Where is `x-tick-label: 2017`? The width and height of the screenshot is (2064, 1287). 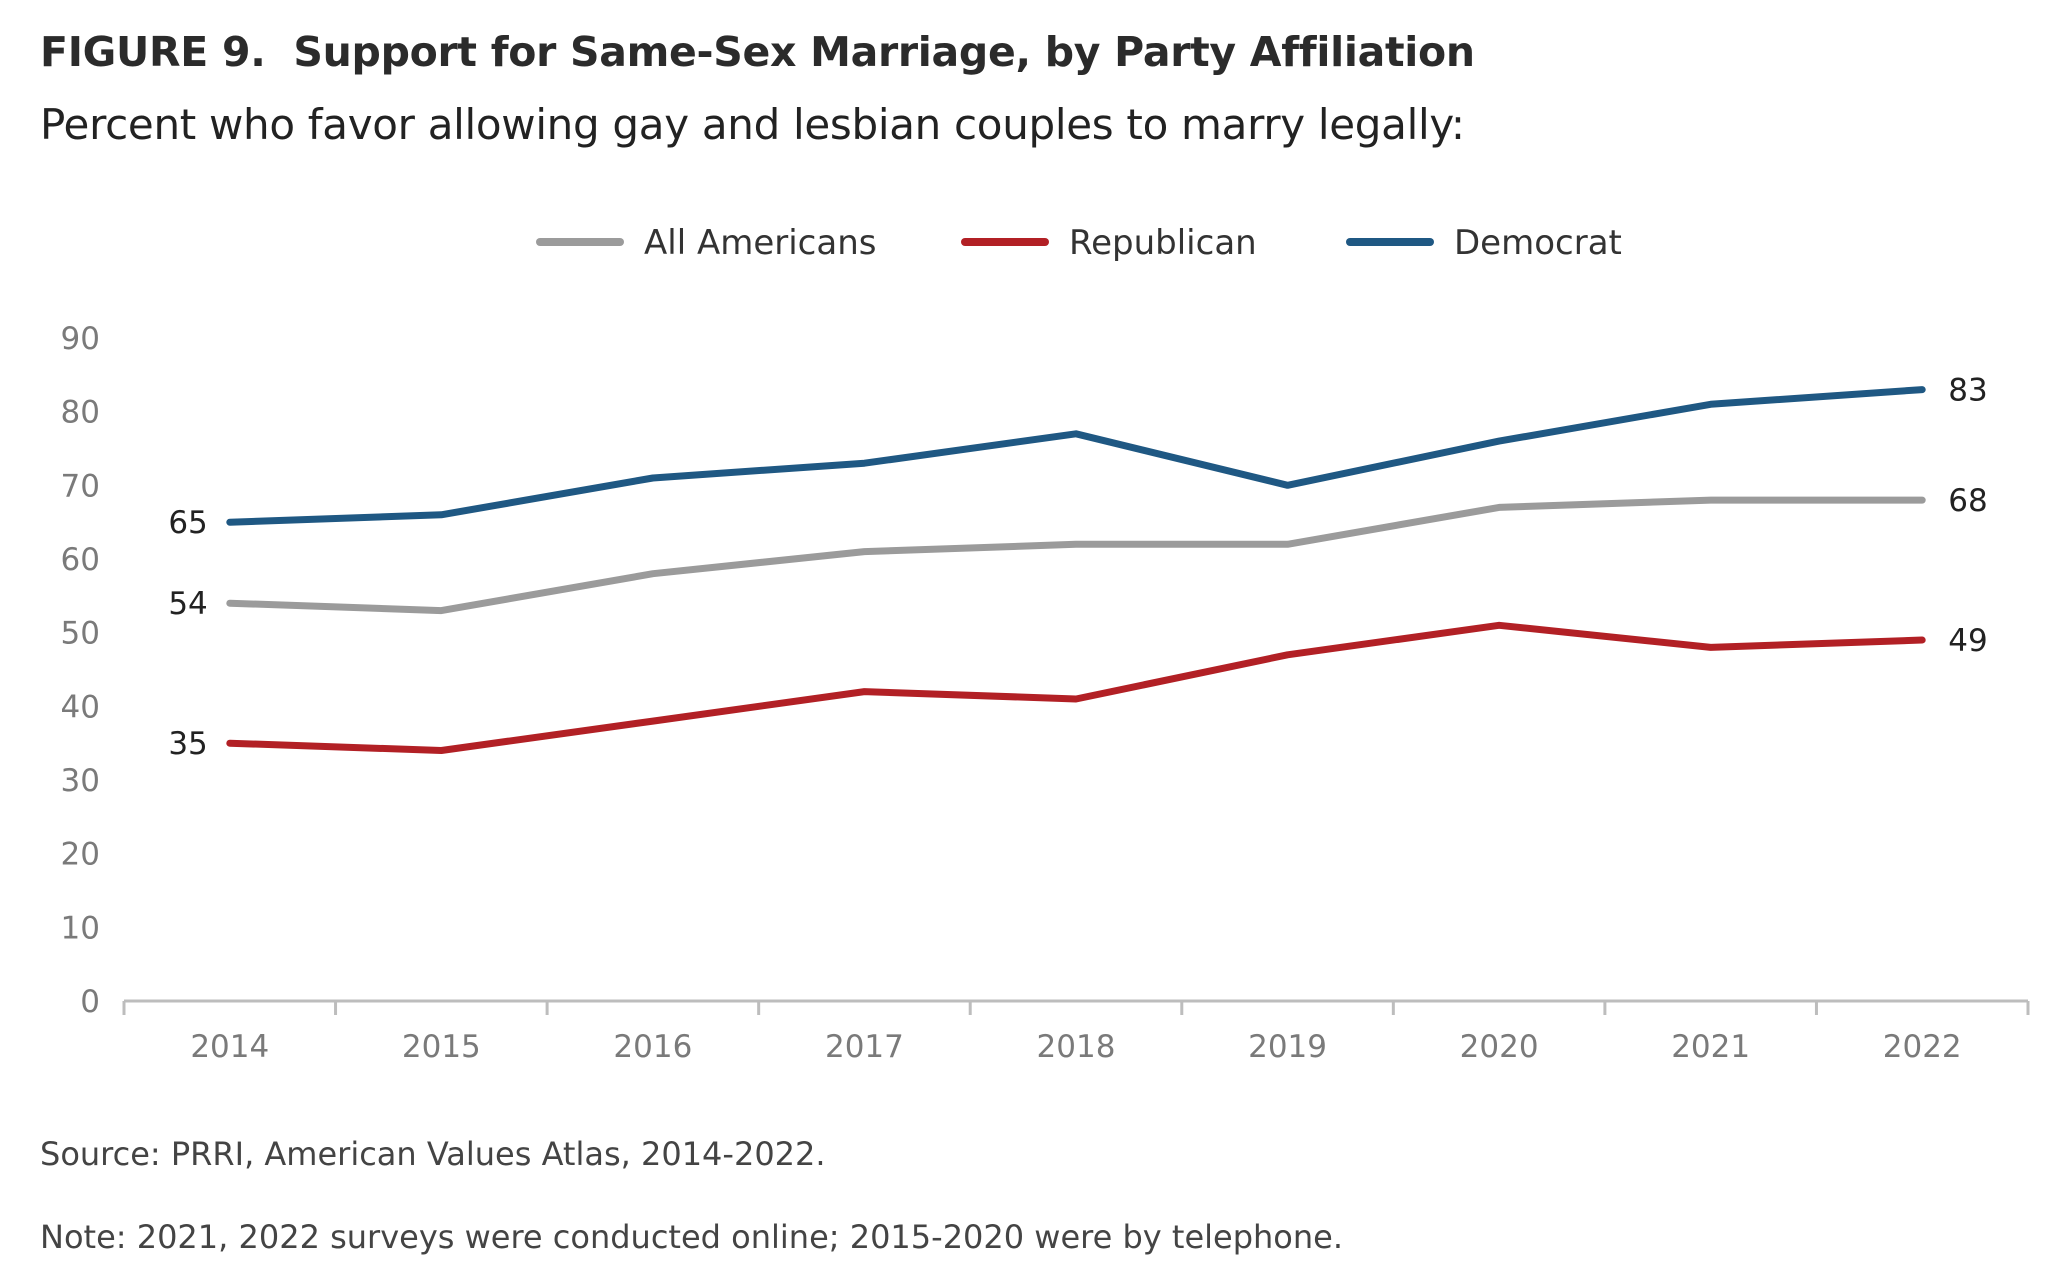 x-tick-label: 2017 is located at coordinates (864, 1047).